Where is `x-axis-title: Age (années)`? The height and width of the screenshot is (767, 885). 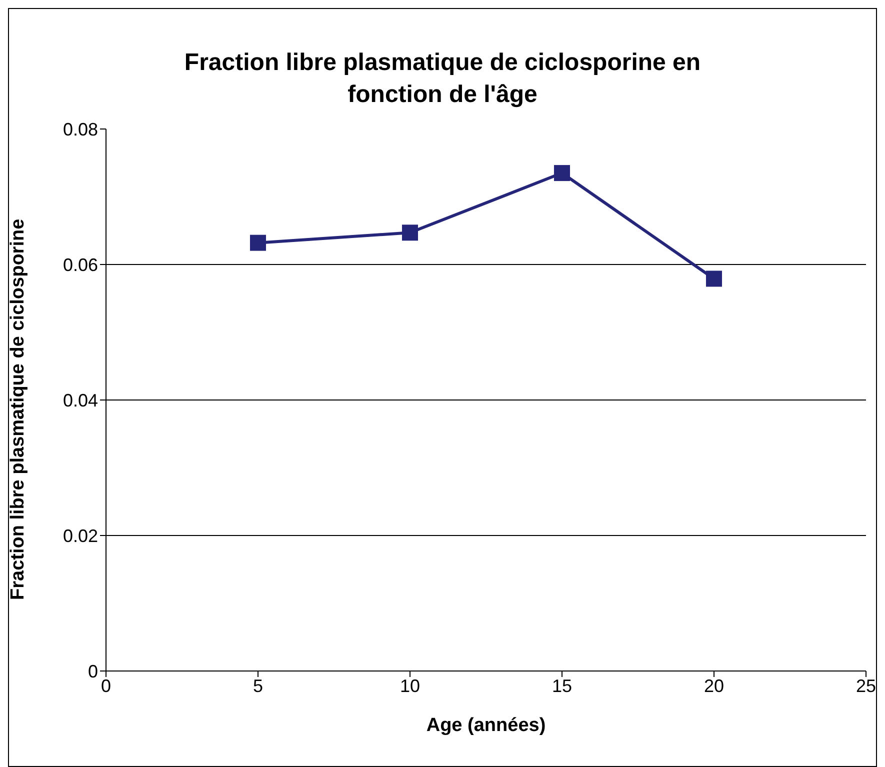
x-axis-title: Age (années) is located at coordinates (486, 725).